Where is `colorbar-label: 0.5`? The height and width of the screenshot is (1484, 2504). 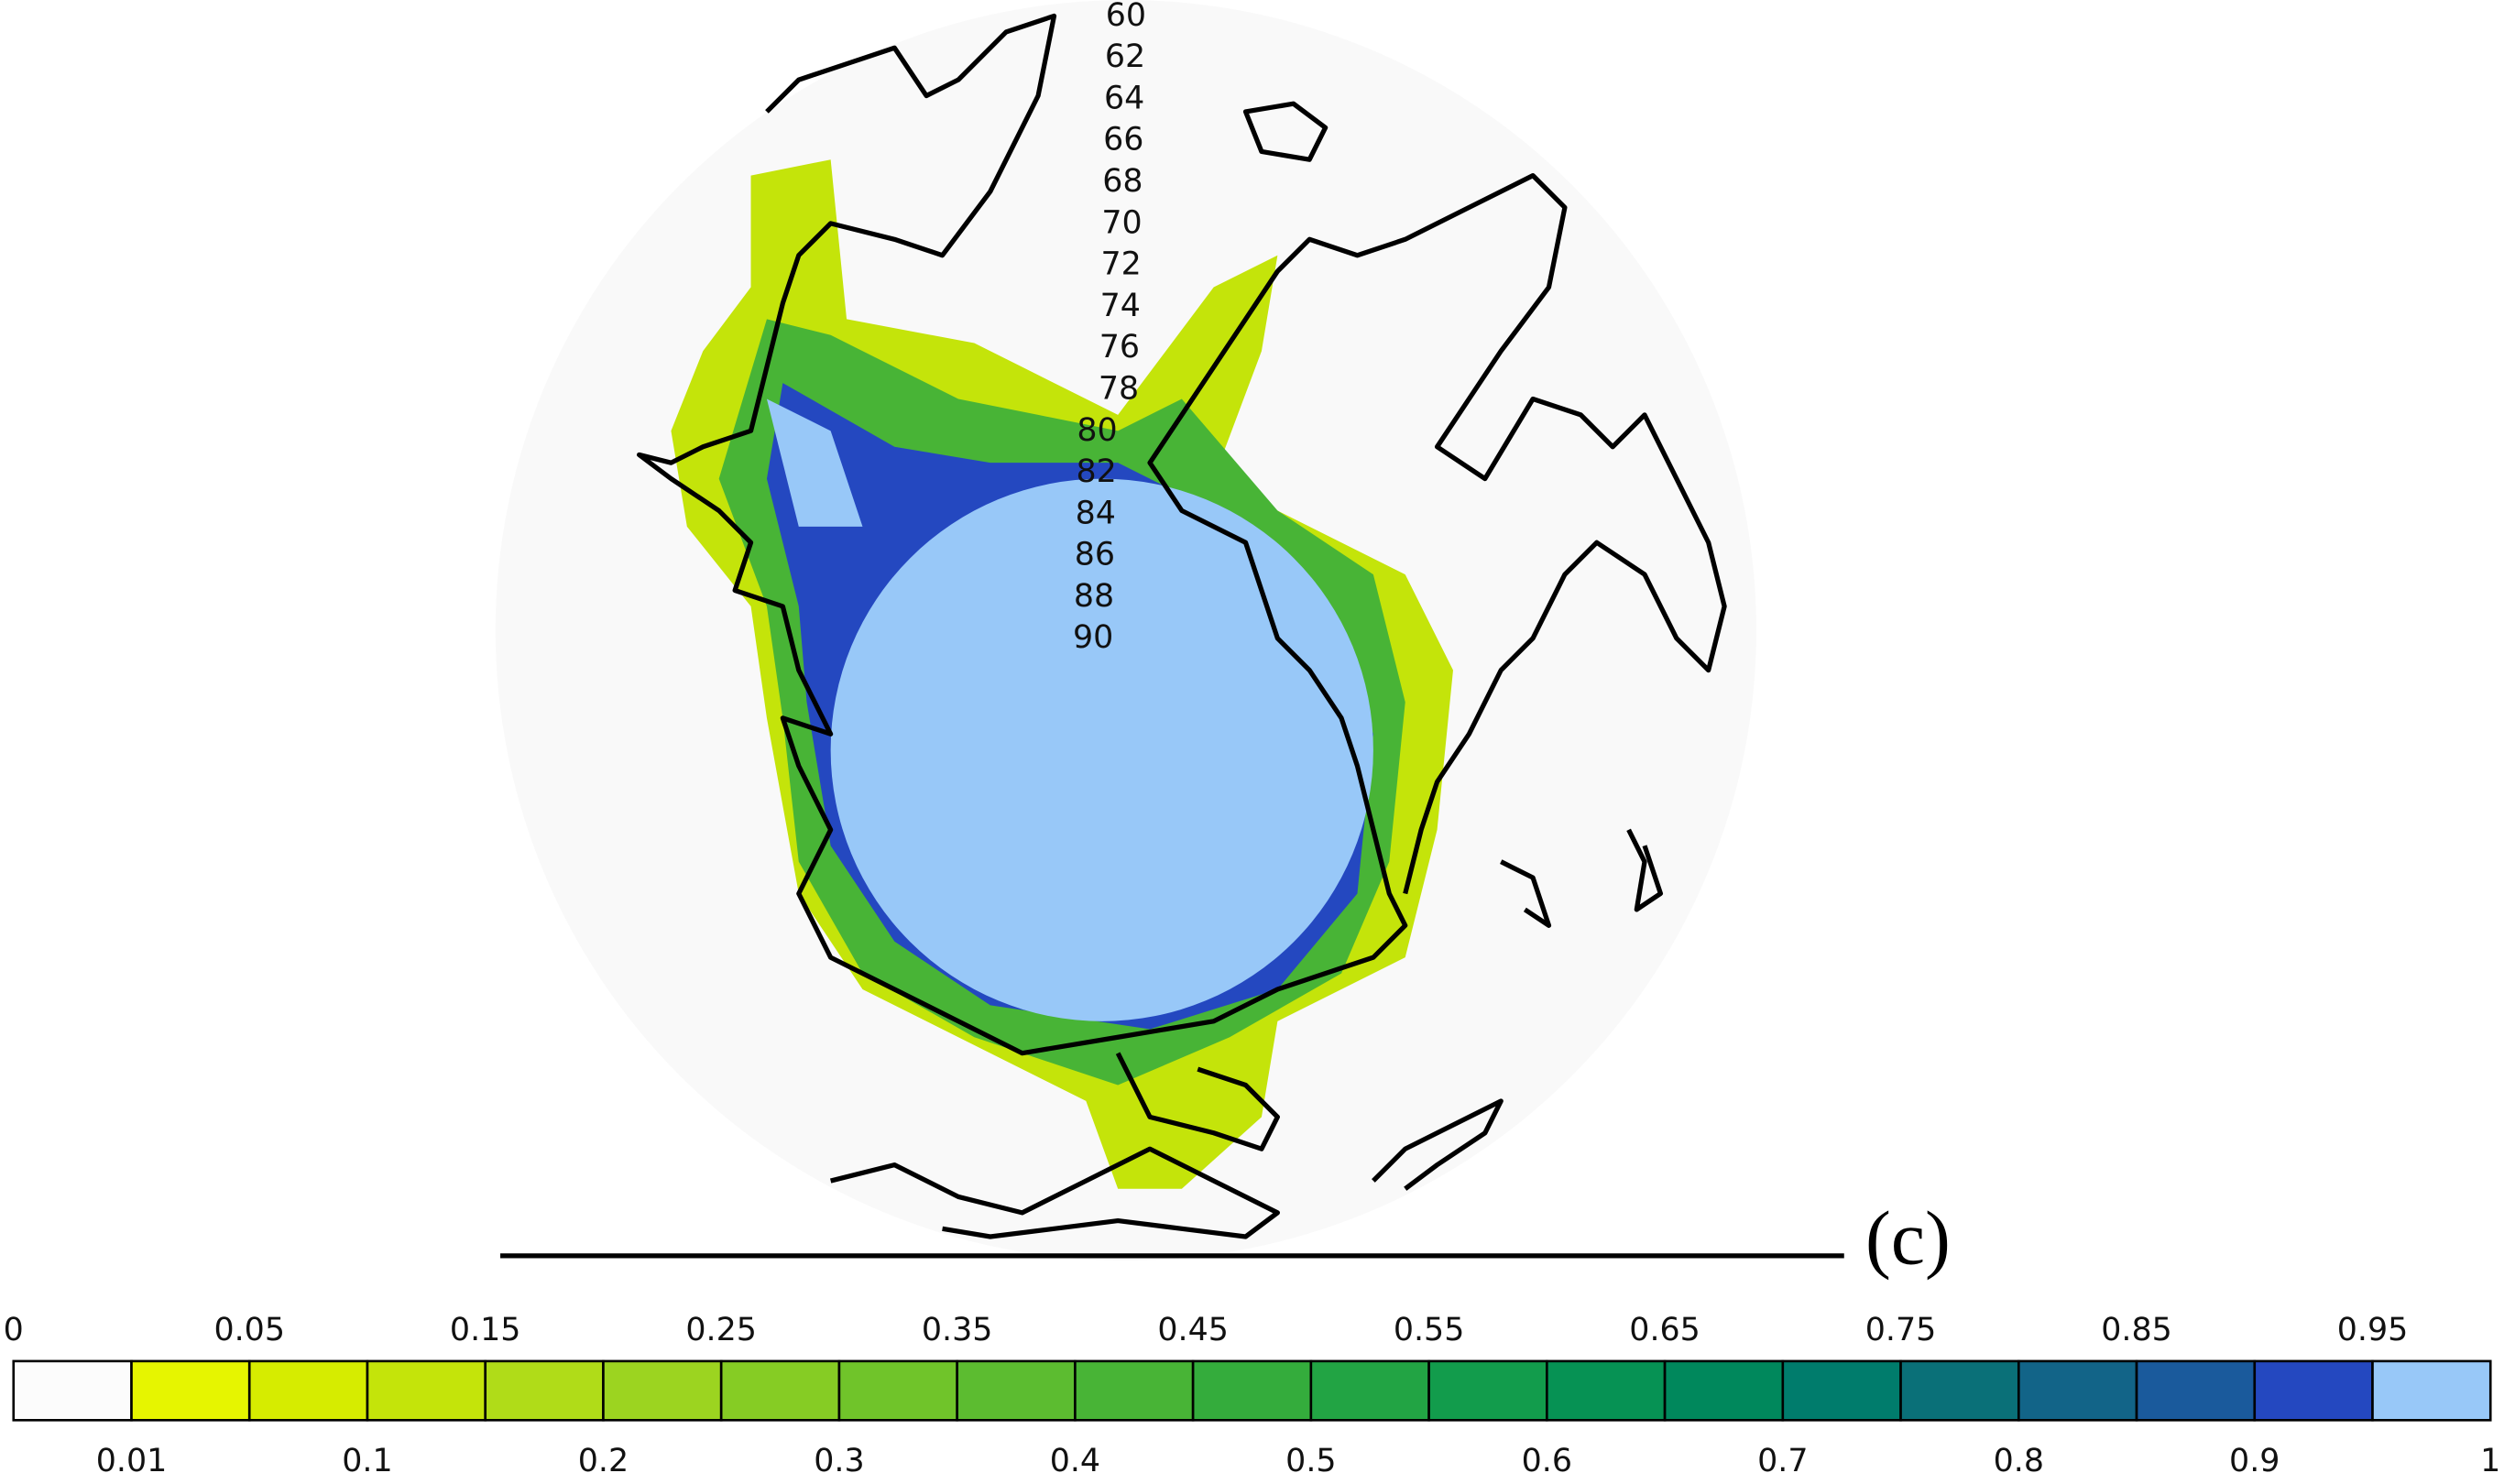 colorbar-label: 0.5 is located at coordinates (1311, 1461).